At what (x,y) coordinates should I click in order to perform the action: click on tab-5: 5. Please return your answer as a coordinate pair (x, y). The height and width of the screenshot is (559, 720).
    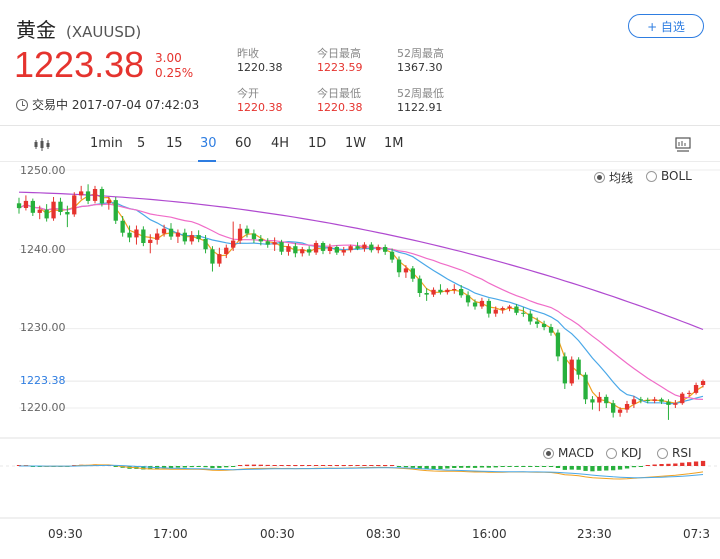
    Looking at the image, I should click on (141, 143).